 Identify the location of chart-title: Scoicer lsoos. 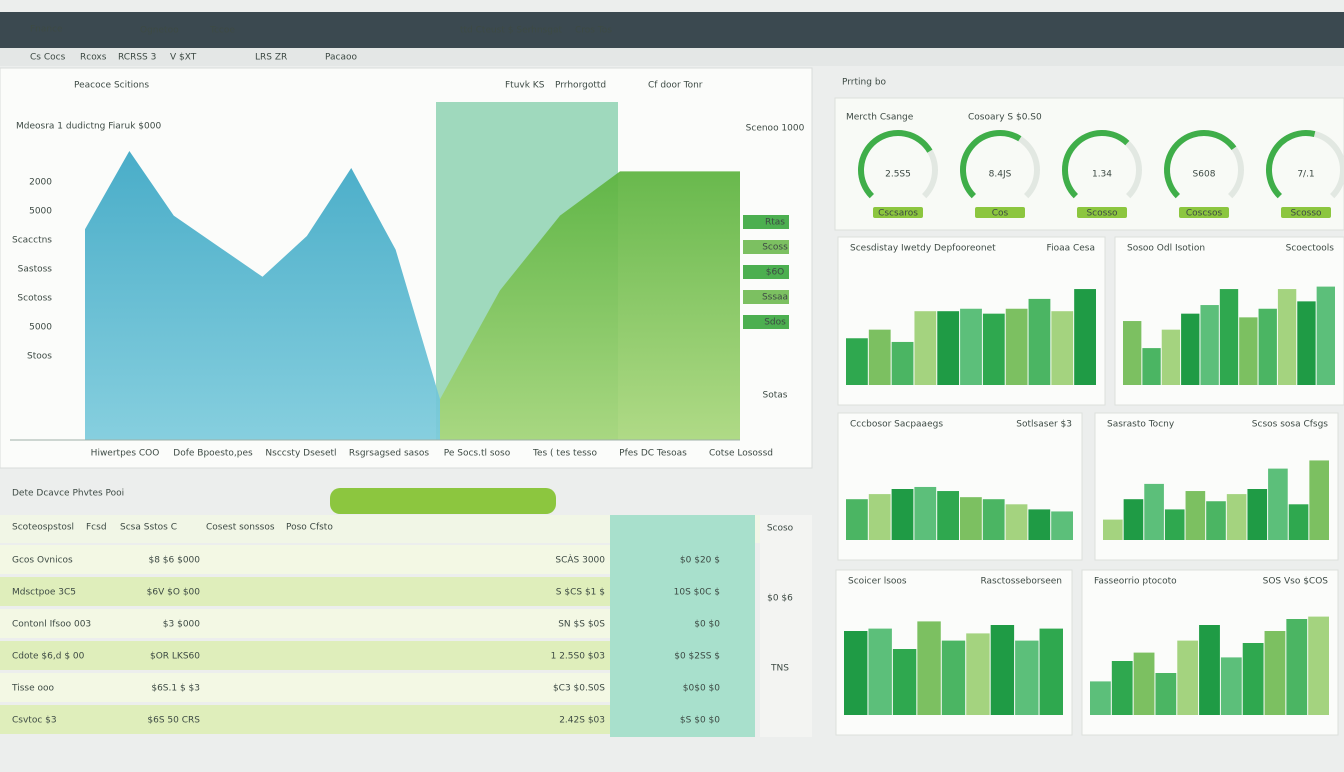
(877, 582).